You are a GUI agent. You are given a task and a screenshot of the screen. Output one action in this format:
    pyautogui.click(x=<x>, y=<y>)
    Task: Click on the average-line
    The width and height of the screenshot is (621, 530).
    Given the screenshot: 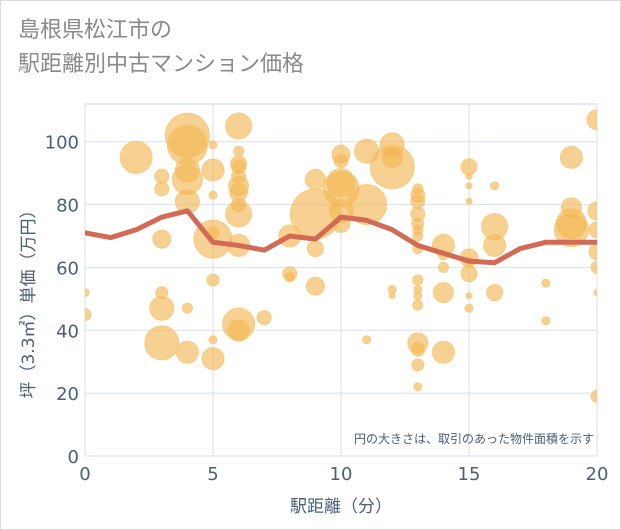 What is the action you would take?
    pyautogui.click(x=341, y=237)
    